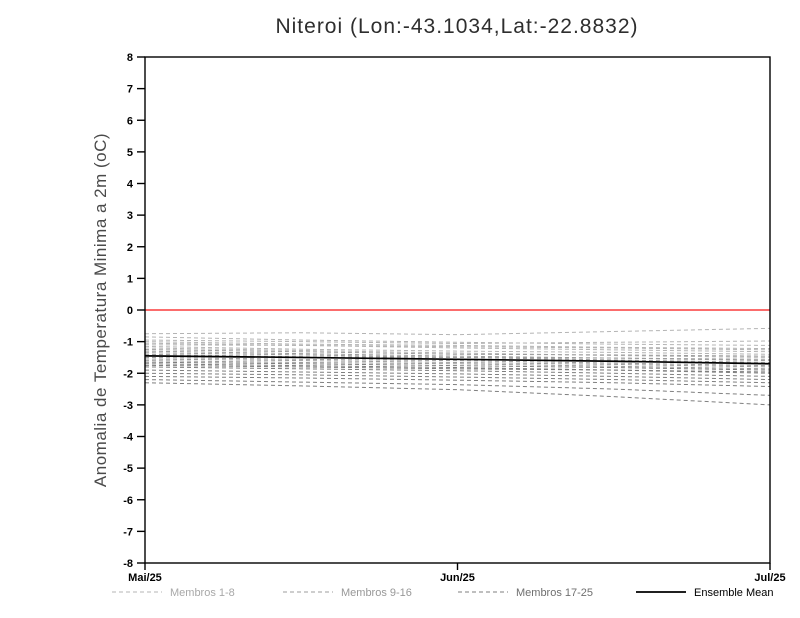 This screenshot has width=800, height=618. I want to click on y-tick-label: -6, so click(128, 501).